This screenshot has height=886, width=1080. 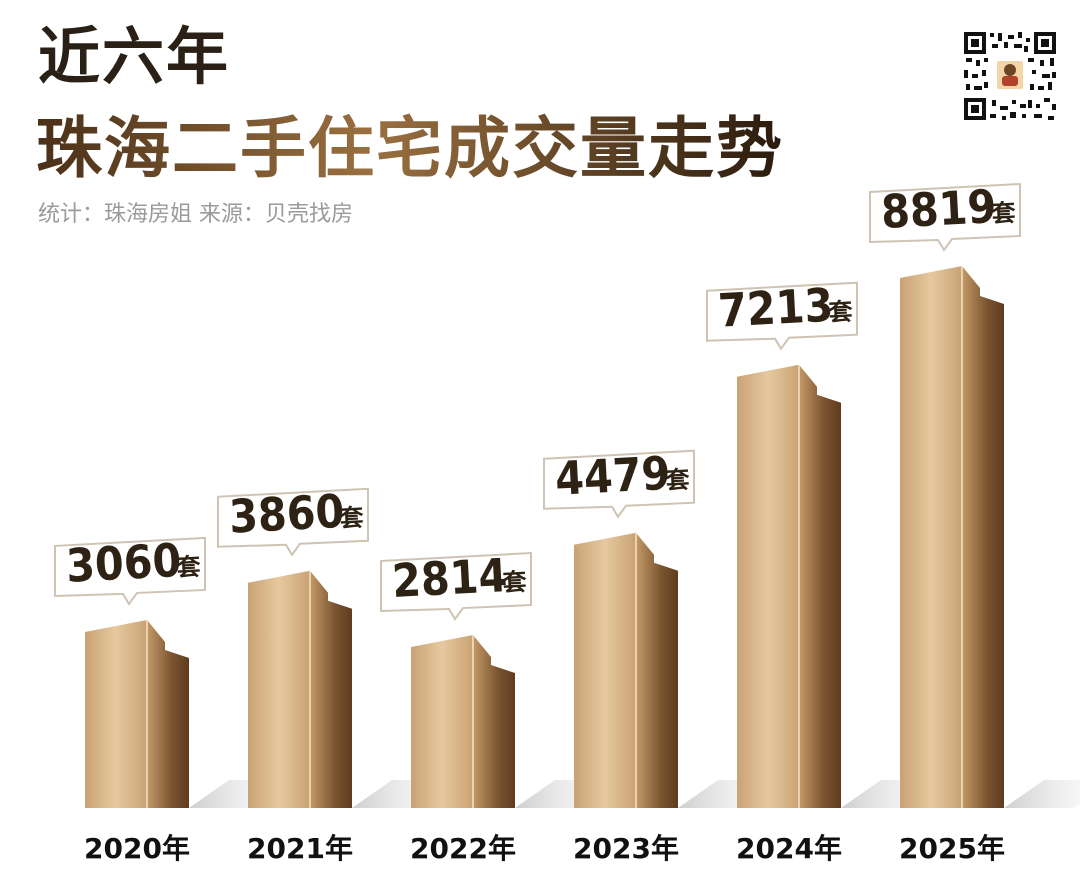 What do you see at coordinates (137, 848) in the screenshot?
I see `x-tick-label: 2020年` at bounding box center [137, 848].